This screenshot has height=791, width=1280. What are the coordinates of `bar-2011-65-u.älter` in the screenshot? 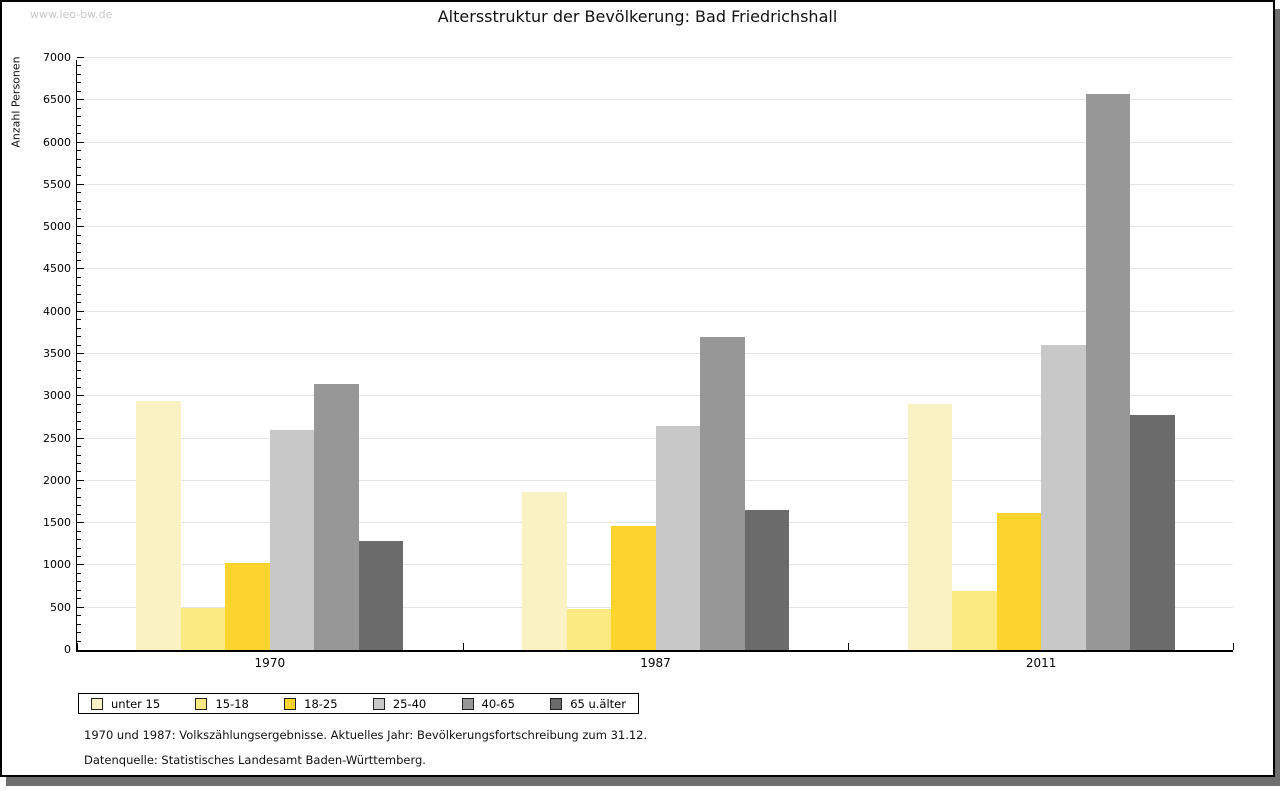 It's located at (1152, 532).